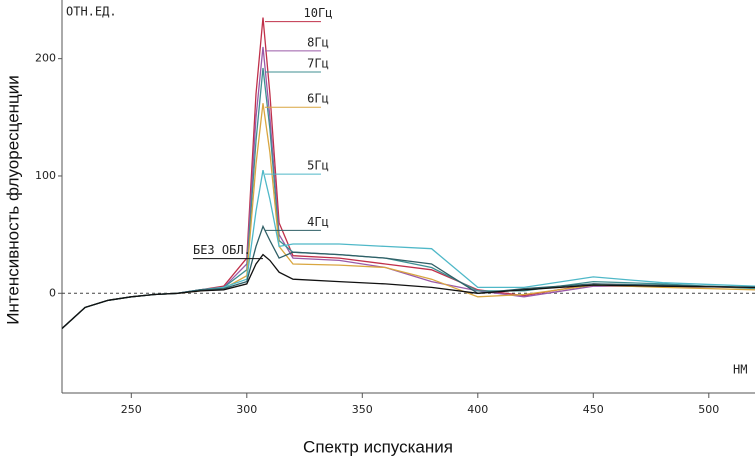 The height and width of the screenshot is (460, 755). Describe the element at coordinates (362, 409) in the screenshot. I see `x-tick-label: 350` at that location.